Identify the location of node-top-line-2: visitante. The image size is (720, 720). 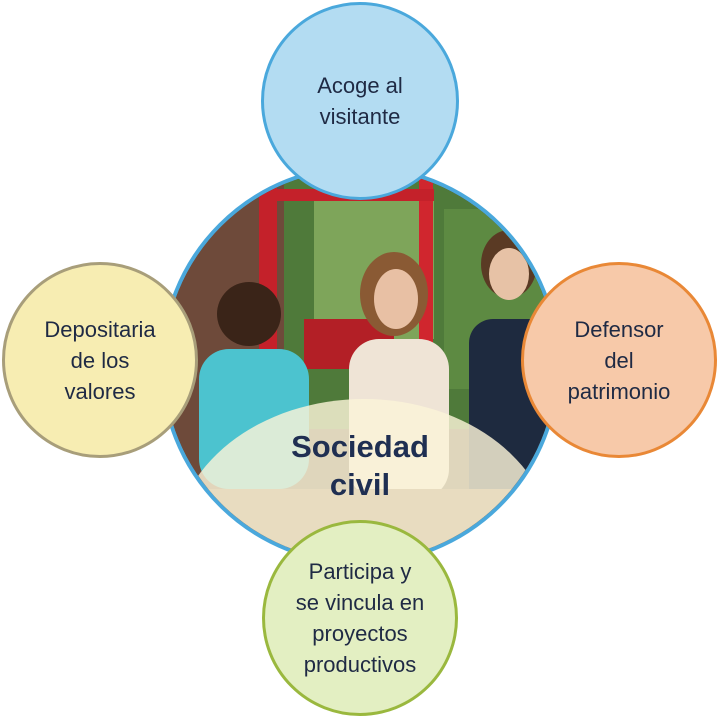
(360, 116).